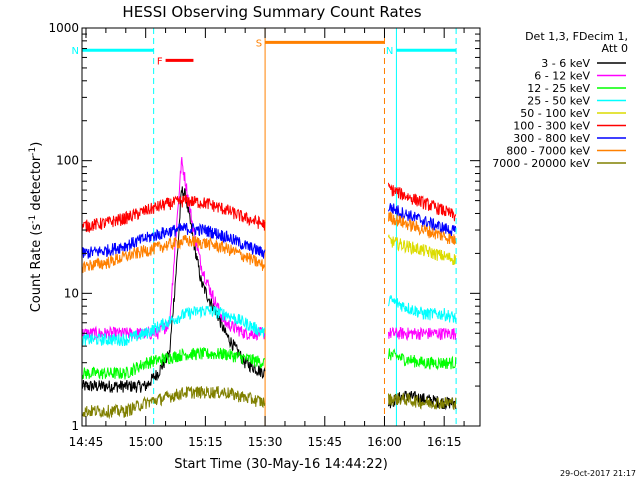  I want to click on x-axis-label: Start Time (30-May-16 14:44:22), so click(281, 464).